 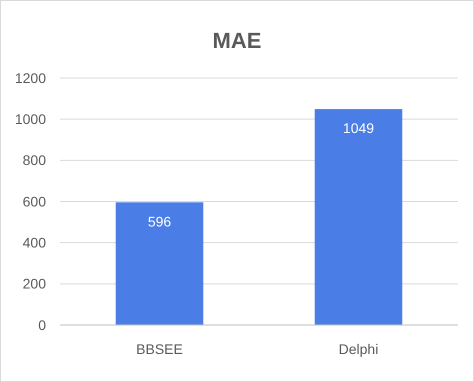 I want to click on y-tick-label: 0, so click(x=42, y=324).